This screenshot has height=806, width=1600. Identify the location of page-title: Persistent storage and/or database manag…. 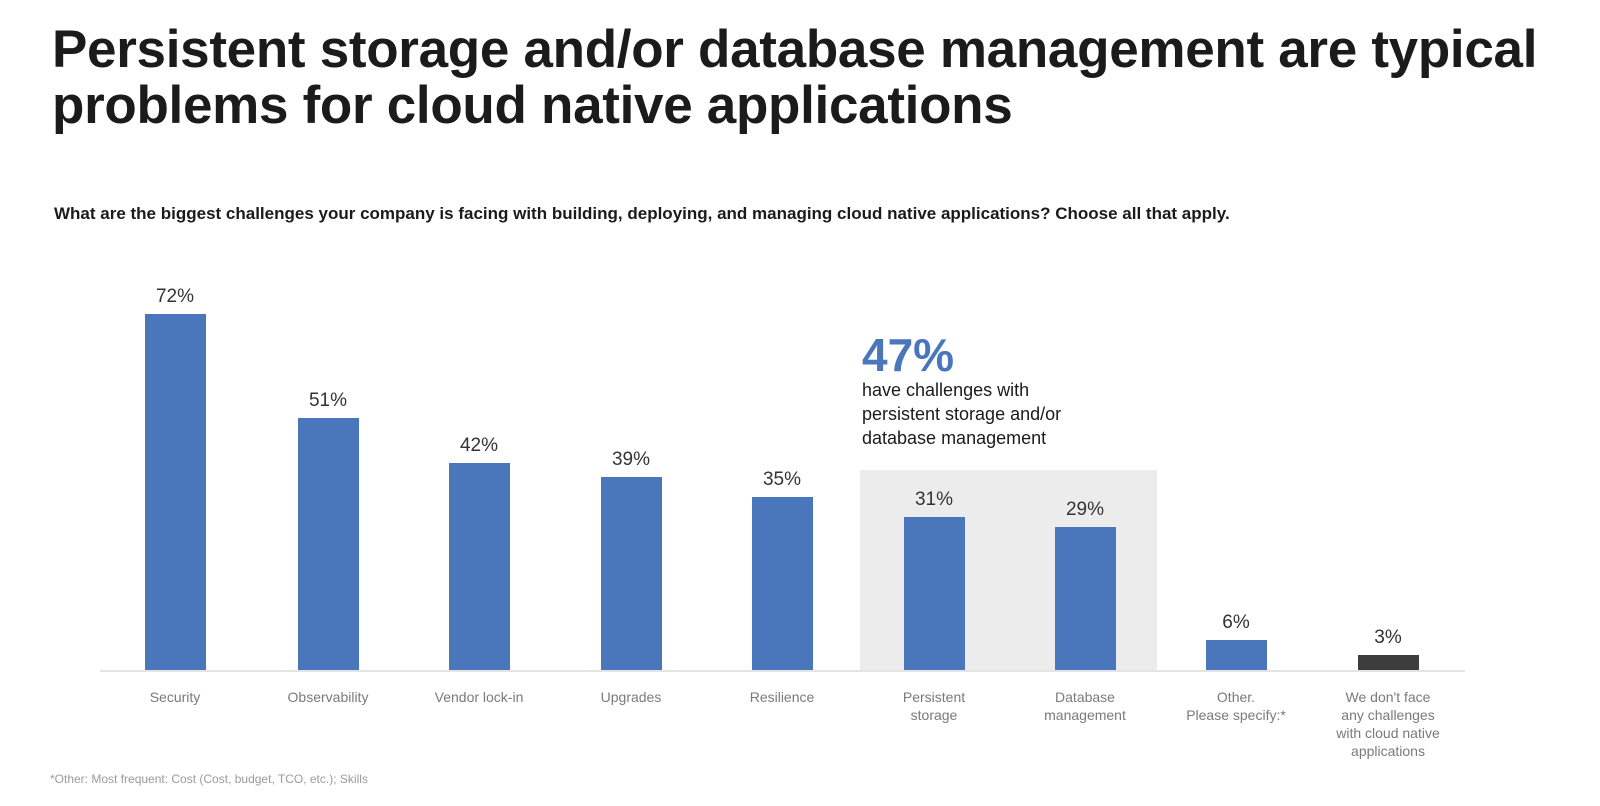
(795, 77).